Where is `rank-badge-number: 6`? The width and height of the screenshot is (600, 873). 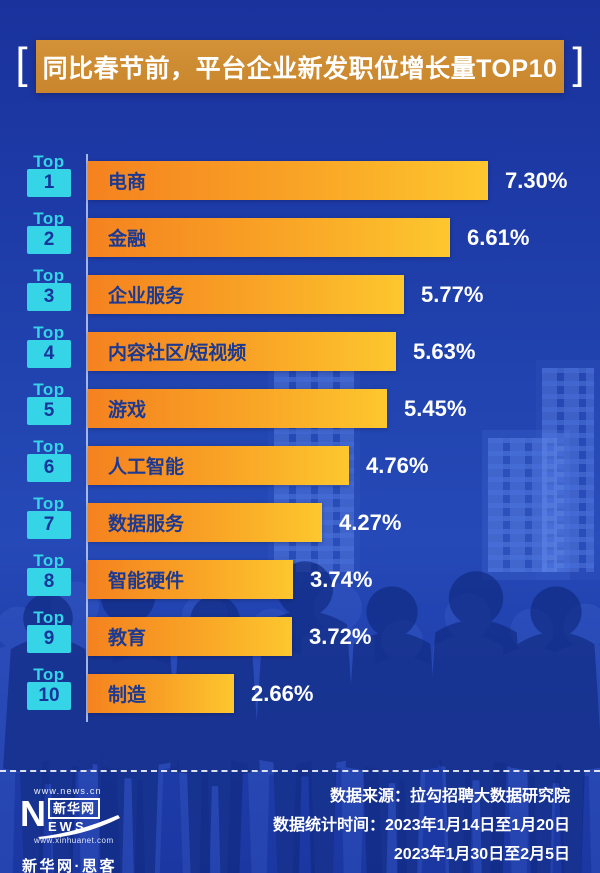
rank-badge-number: 6 is located at coordinates (49, 468).